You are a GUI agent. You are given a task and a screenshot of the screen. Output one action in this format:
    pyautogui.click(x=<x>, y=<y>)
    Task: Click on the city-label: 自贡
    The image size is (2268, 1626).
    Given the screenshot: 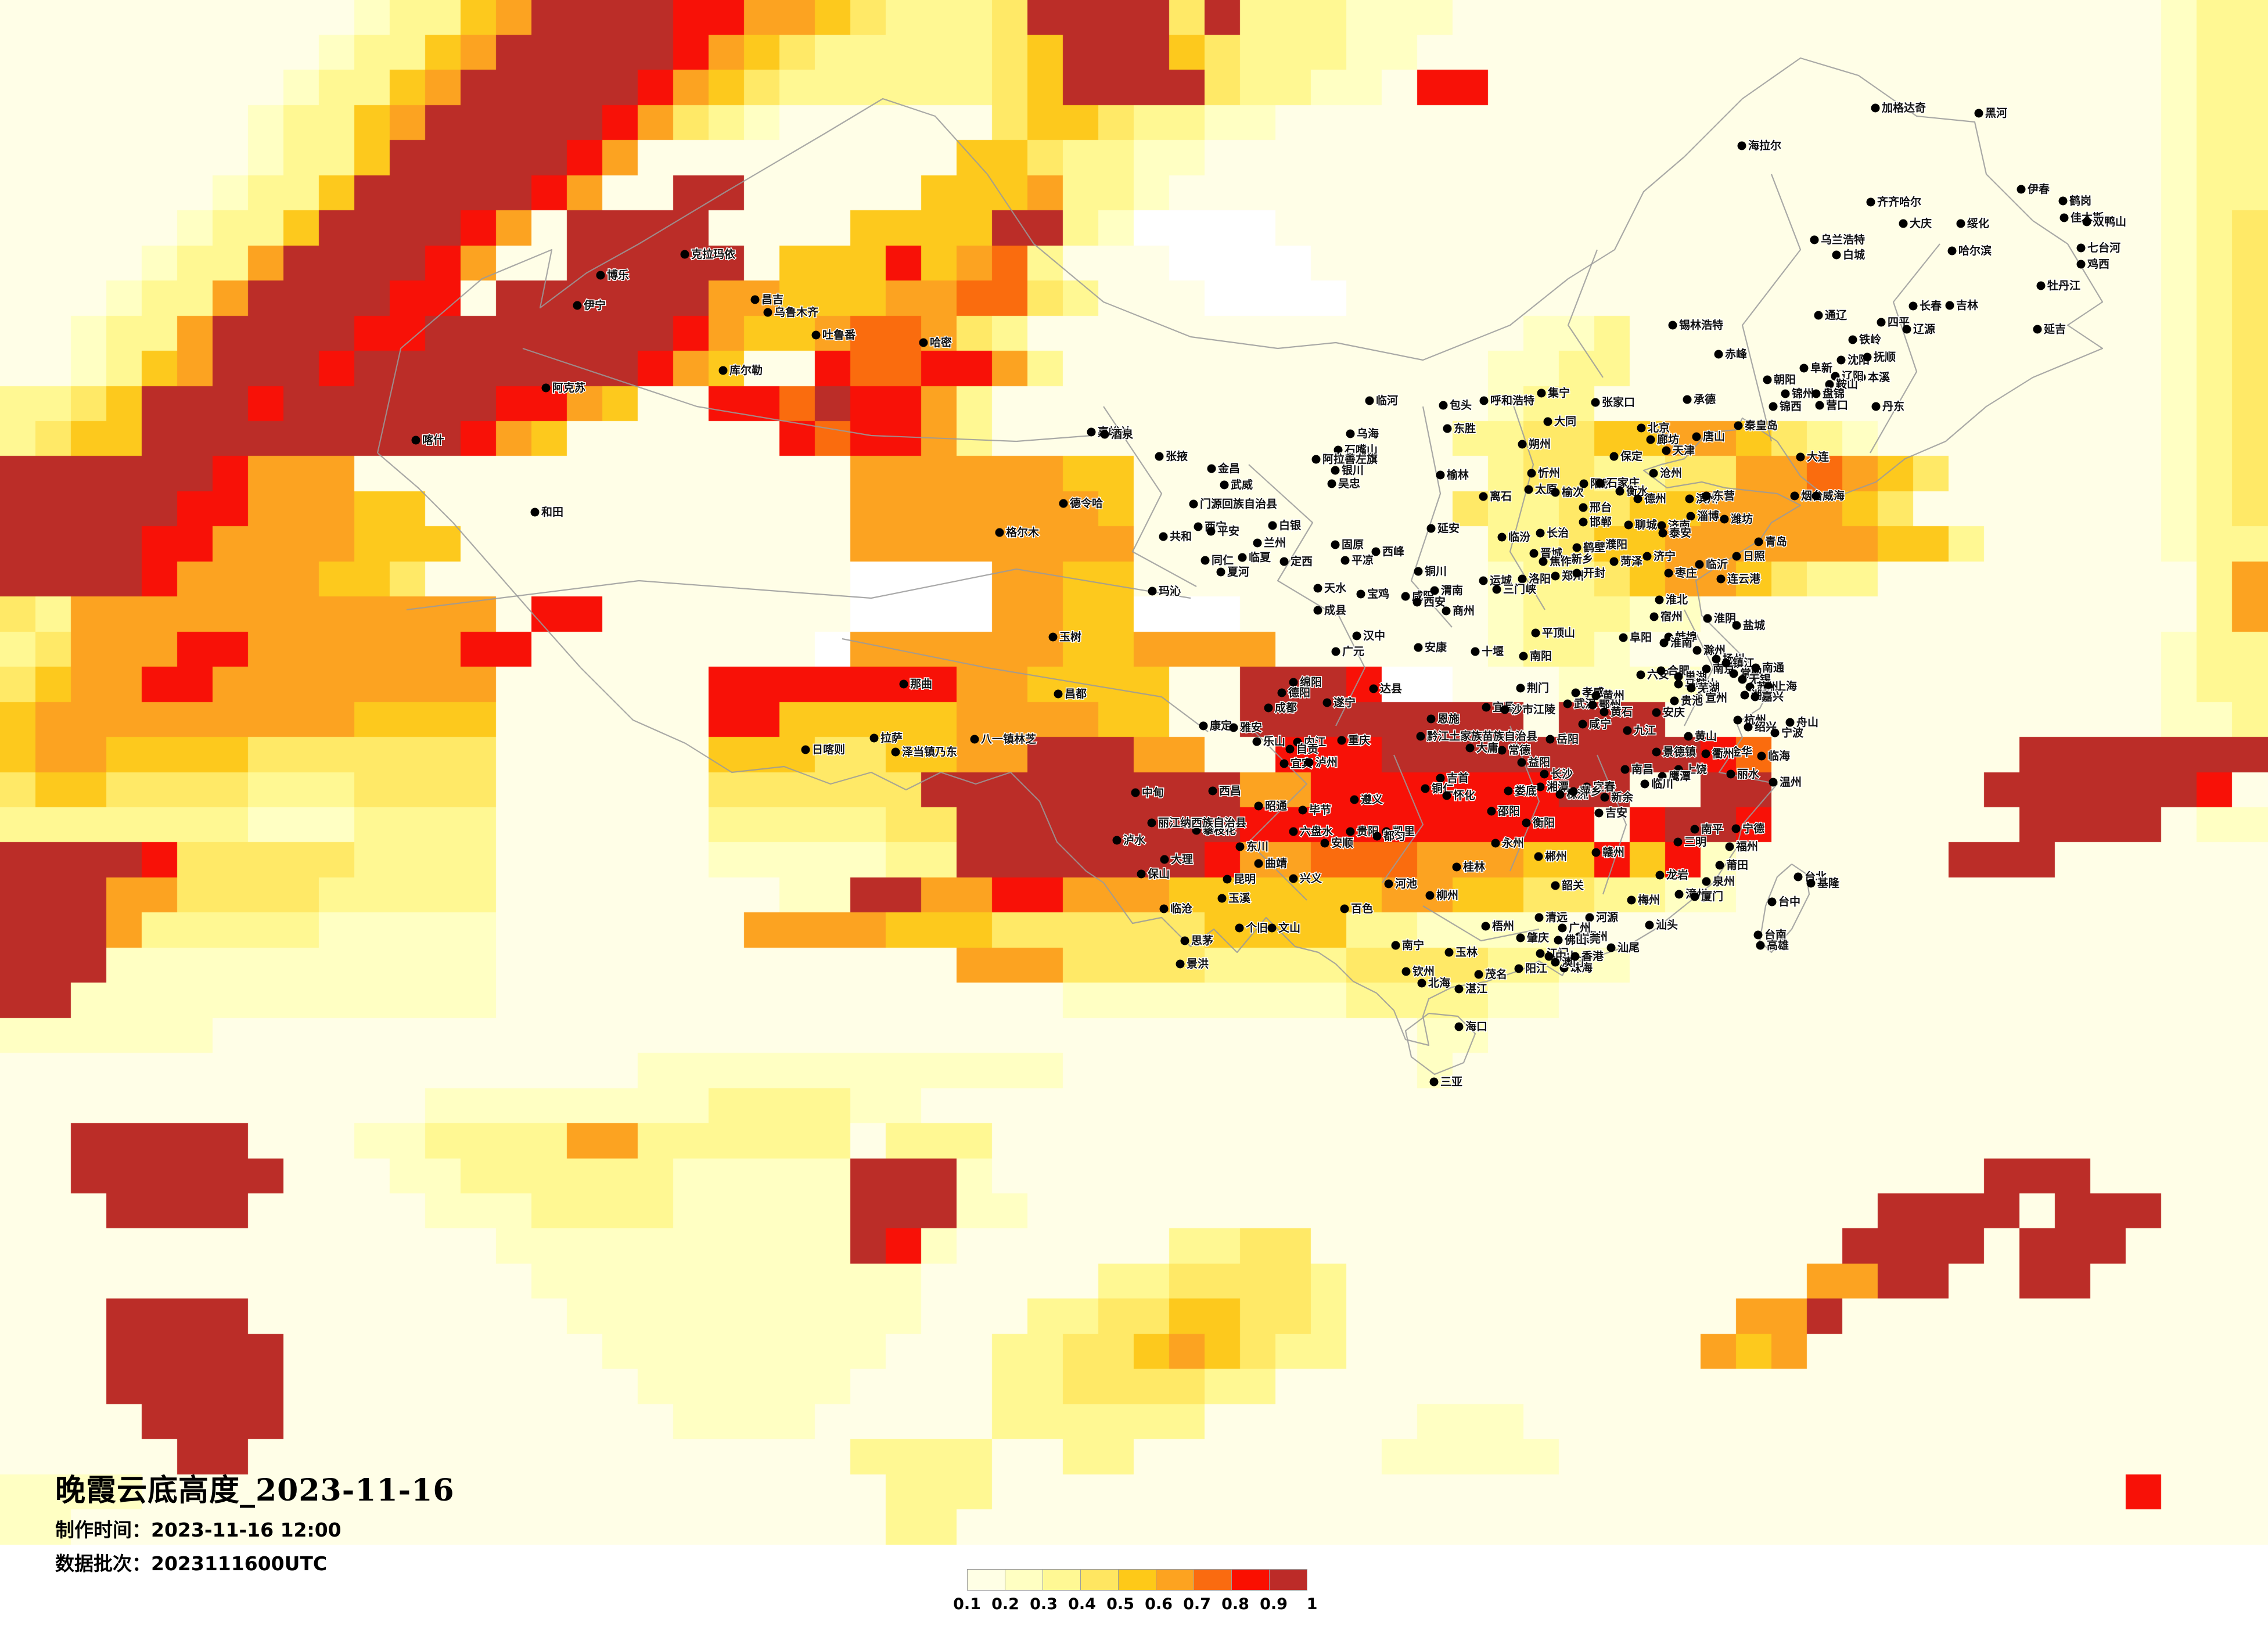 What is the action you would take?
    pyautogui.click(x=1307, y=749)
    